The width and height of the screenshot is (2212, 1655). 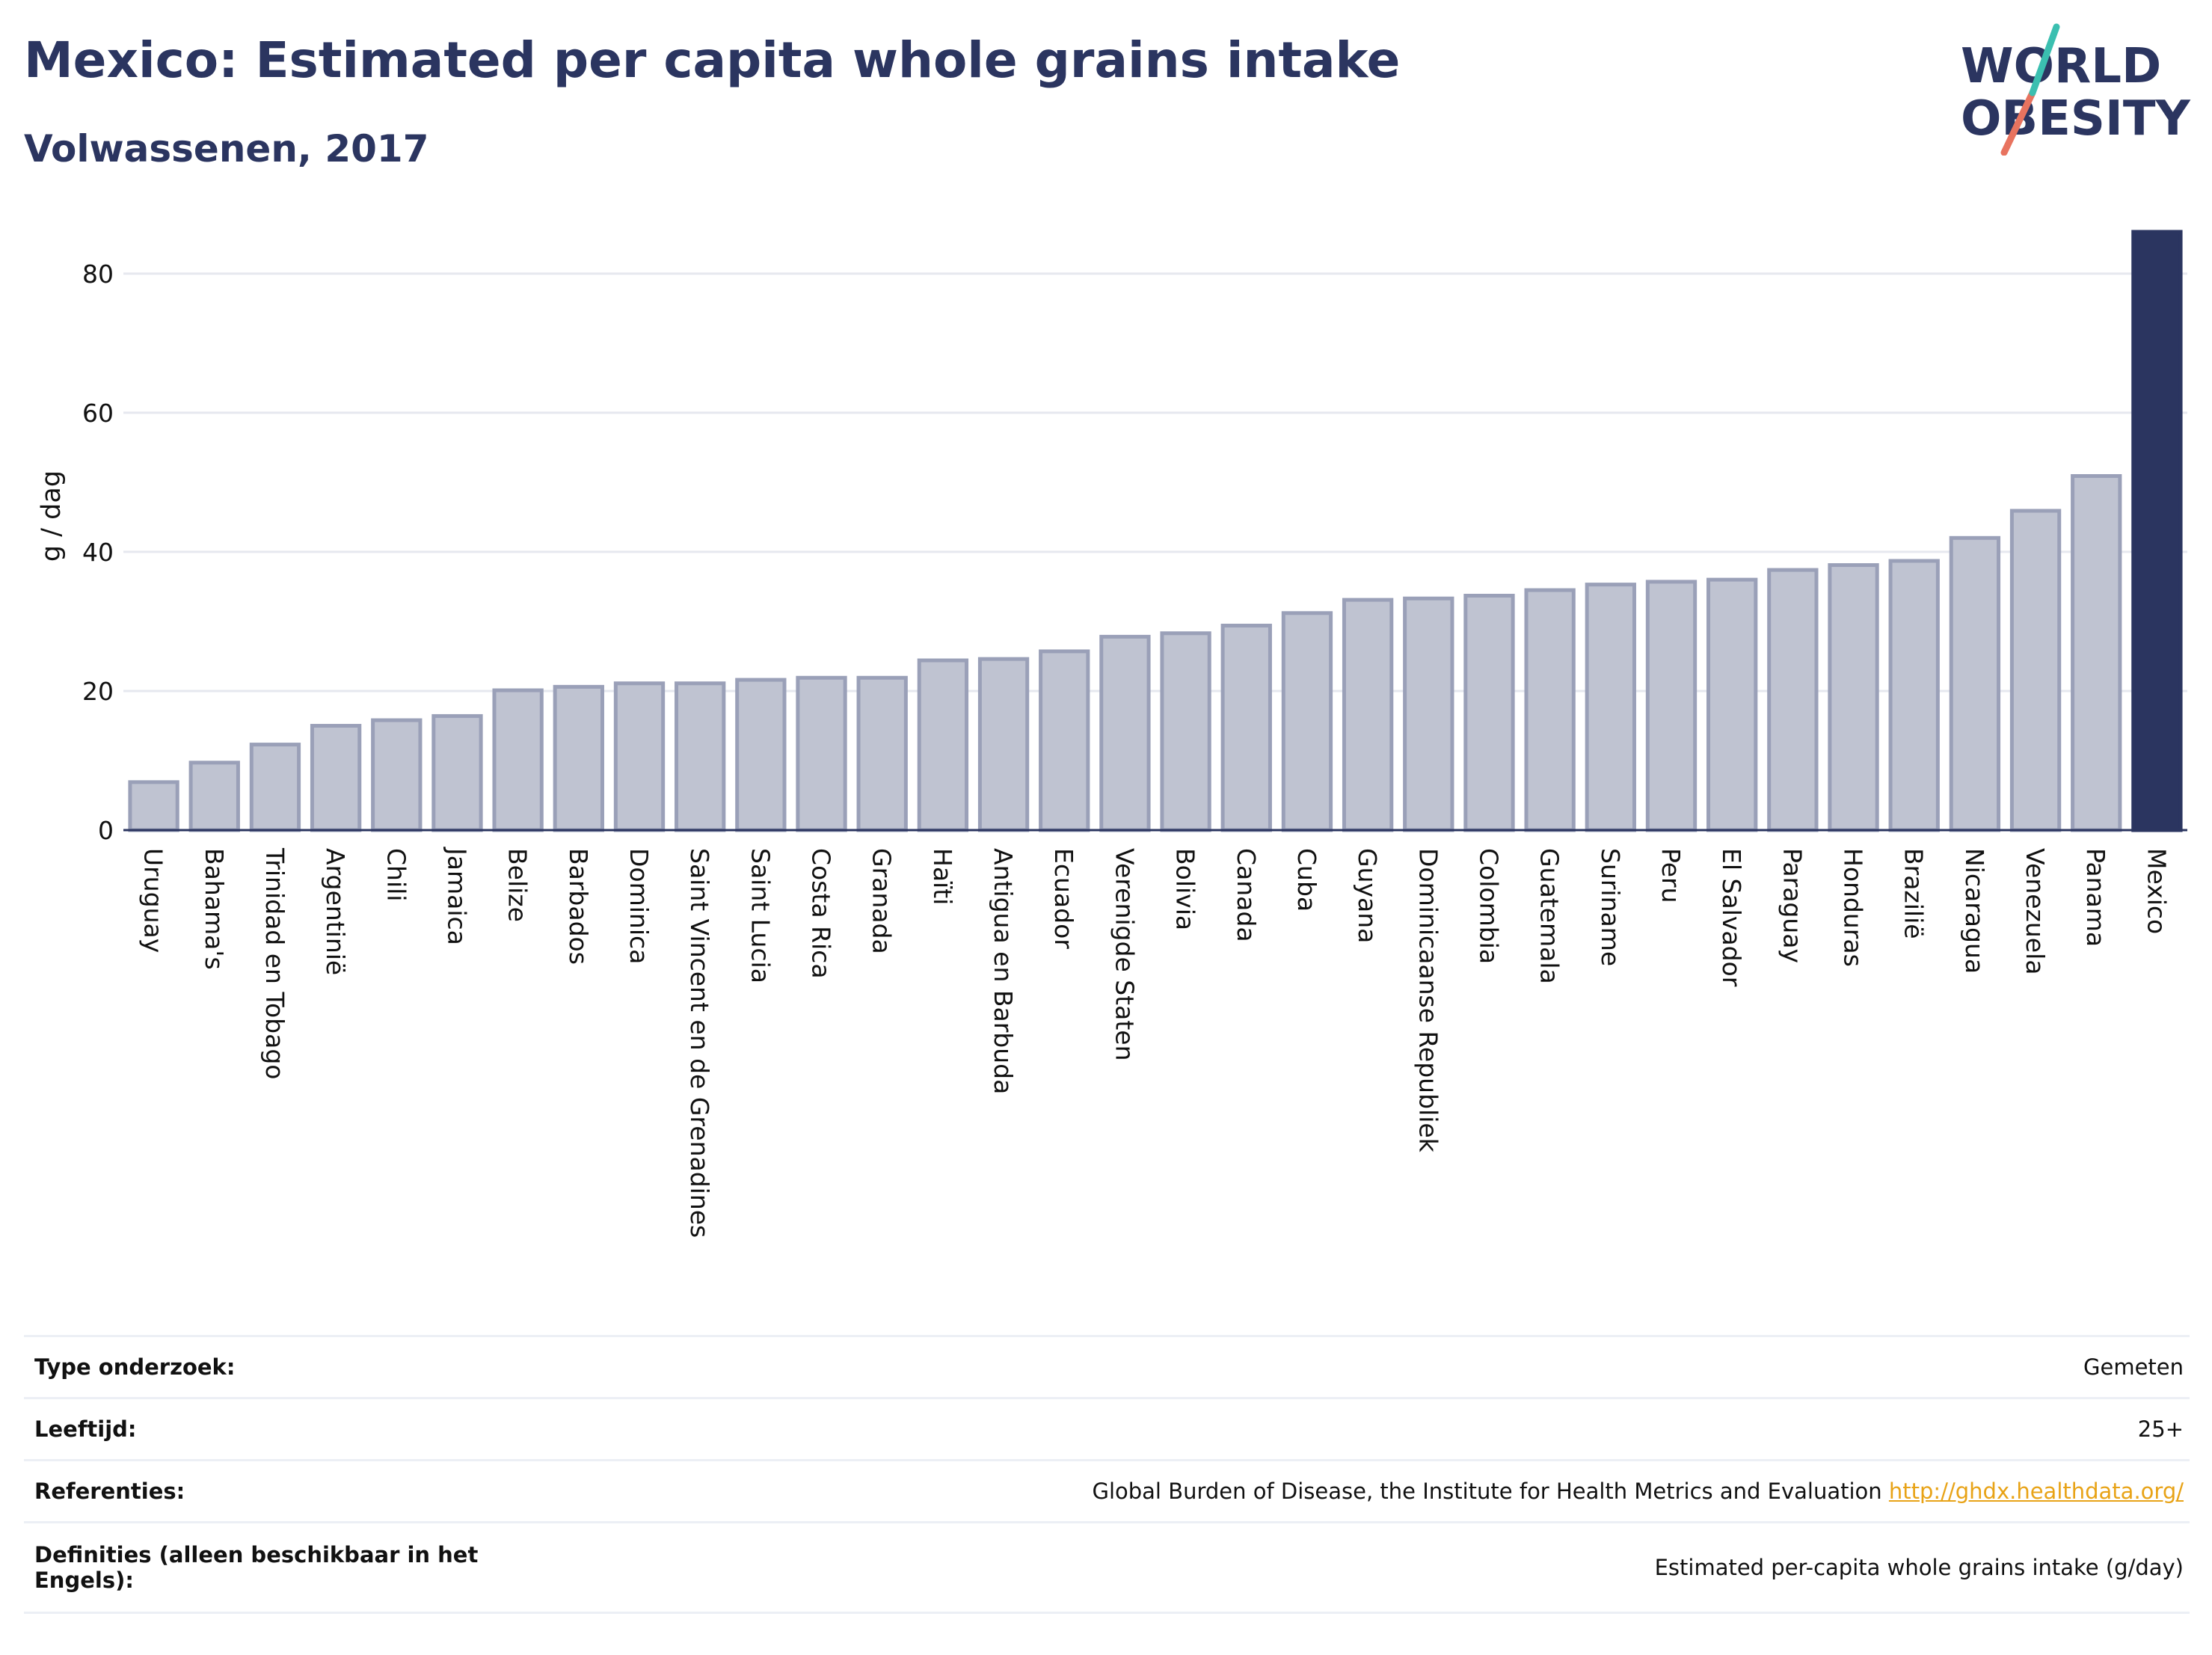 I want to click on x-tick-label: Bahama's, so click(x=214, y=909).